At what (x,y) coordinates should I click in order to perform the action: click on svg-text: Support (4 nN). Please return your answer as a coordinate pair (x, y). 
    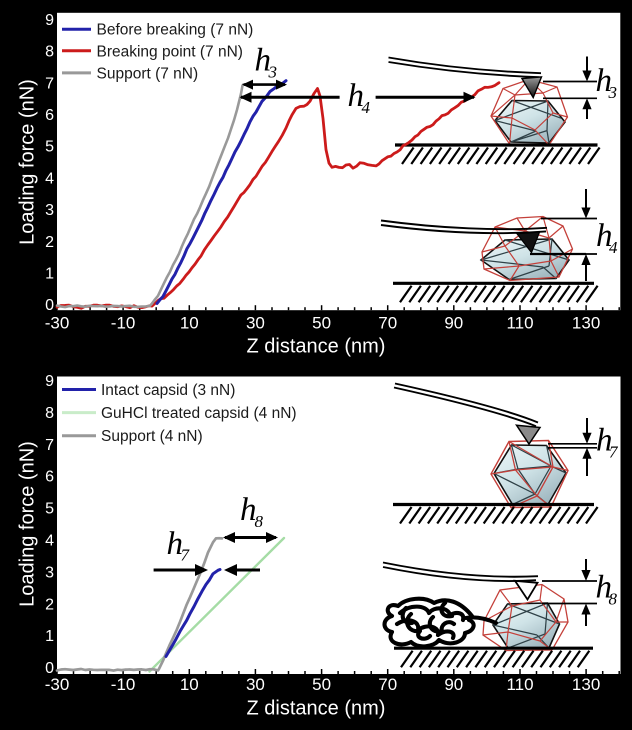
    Looking at the image, I should click on (152, 436).